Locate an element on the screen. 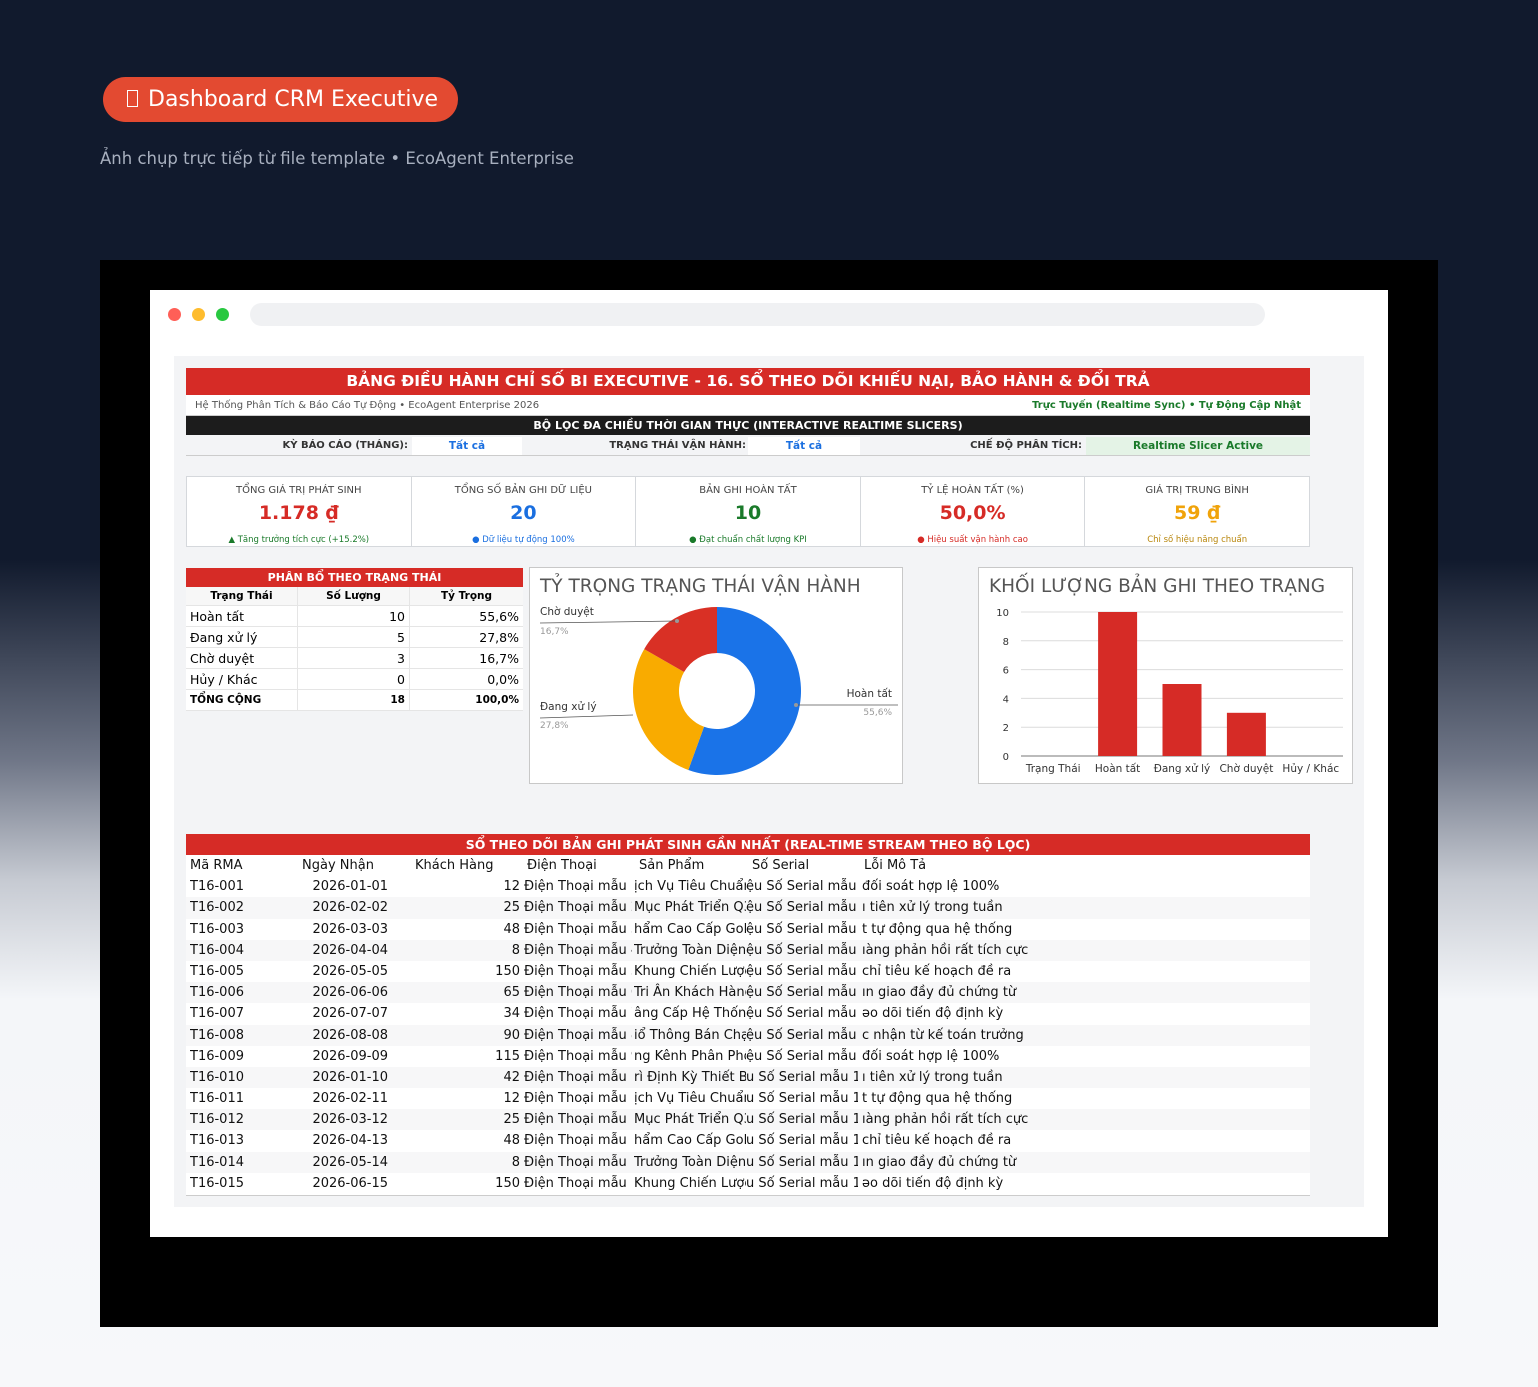 Image resolution: width=1538 pixels, height=1387 pixels. table-cell: 55,6% is located at coordinates (499, 616).